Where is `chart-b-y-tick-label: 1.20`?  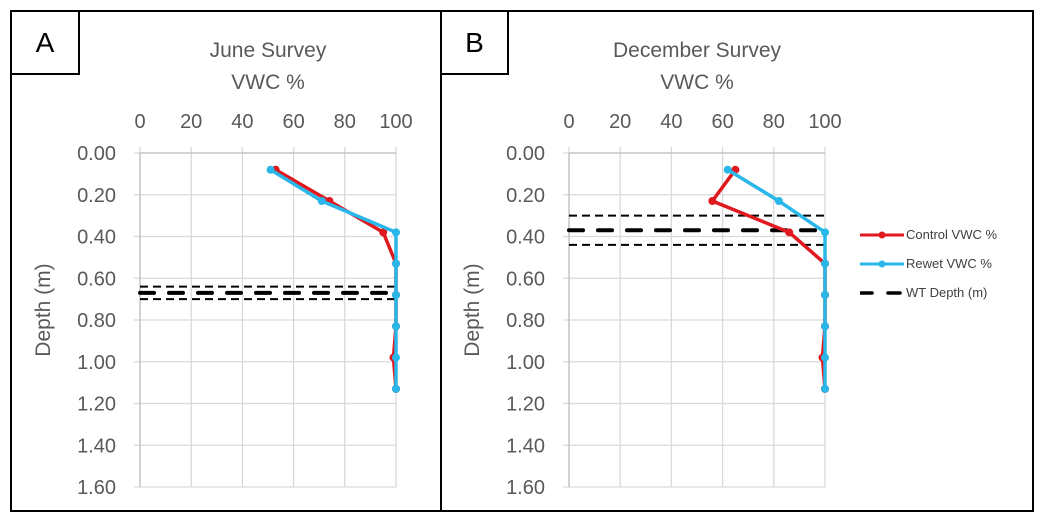
chart-b-y-tick-label: 1.20 is located at coordinates (525, 405).